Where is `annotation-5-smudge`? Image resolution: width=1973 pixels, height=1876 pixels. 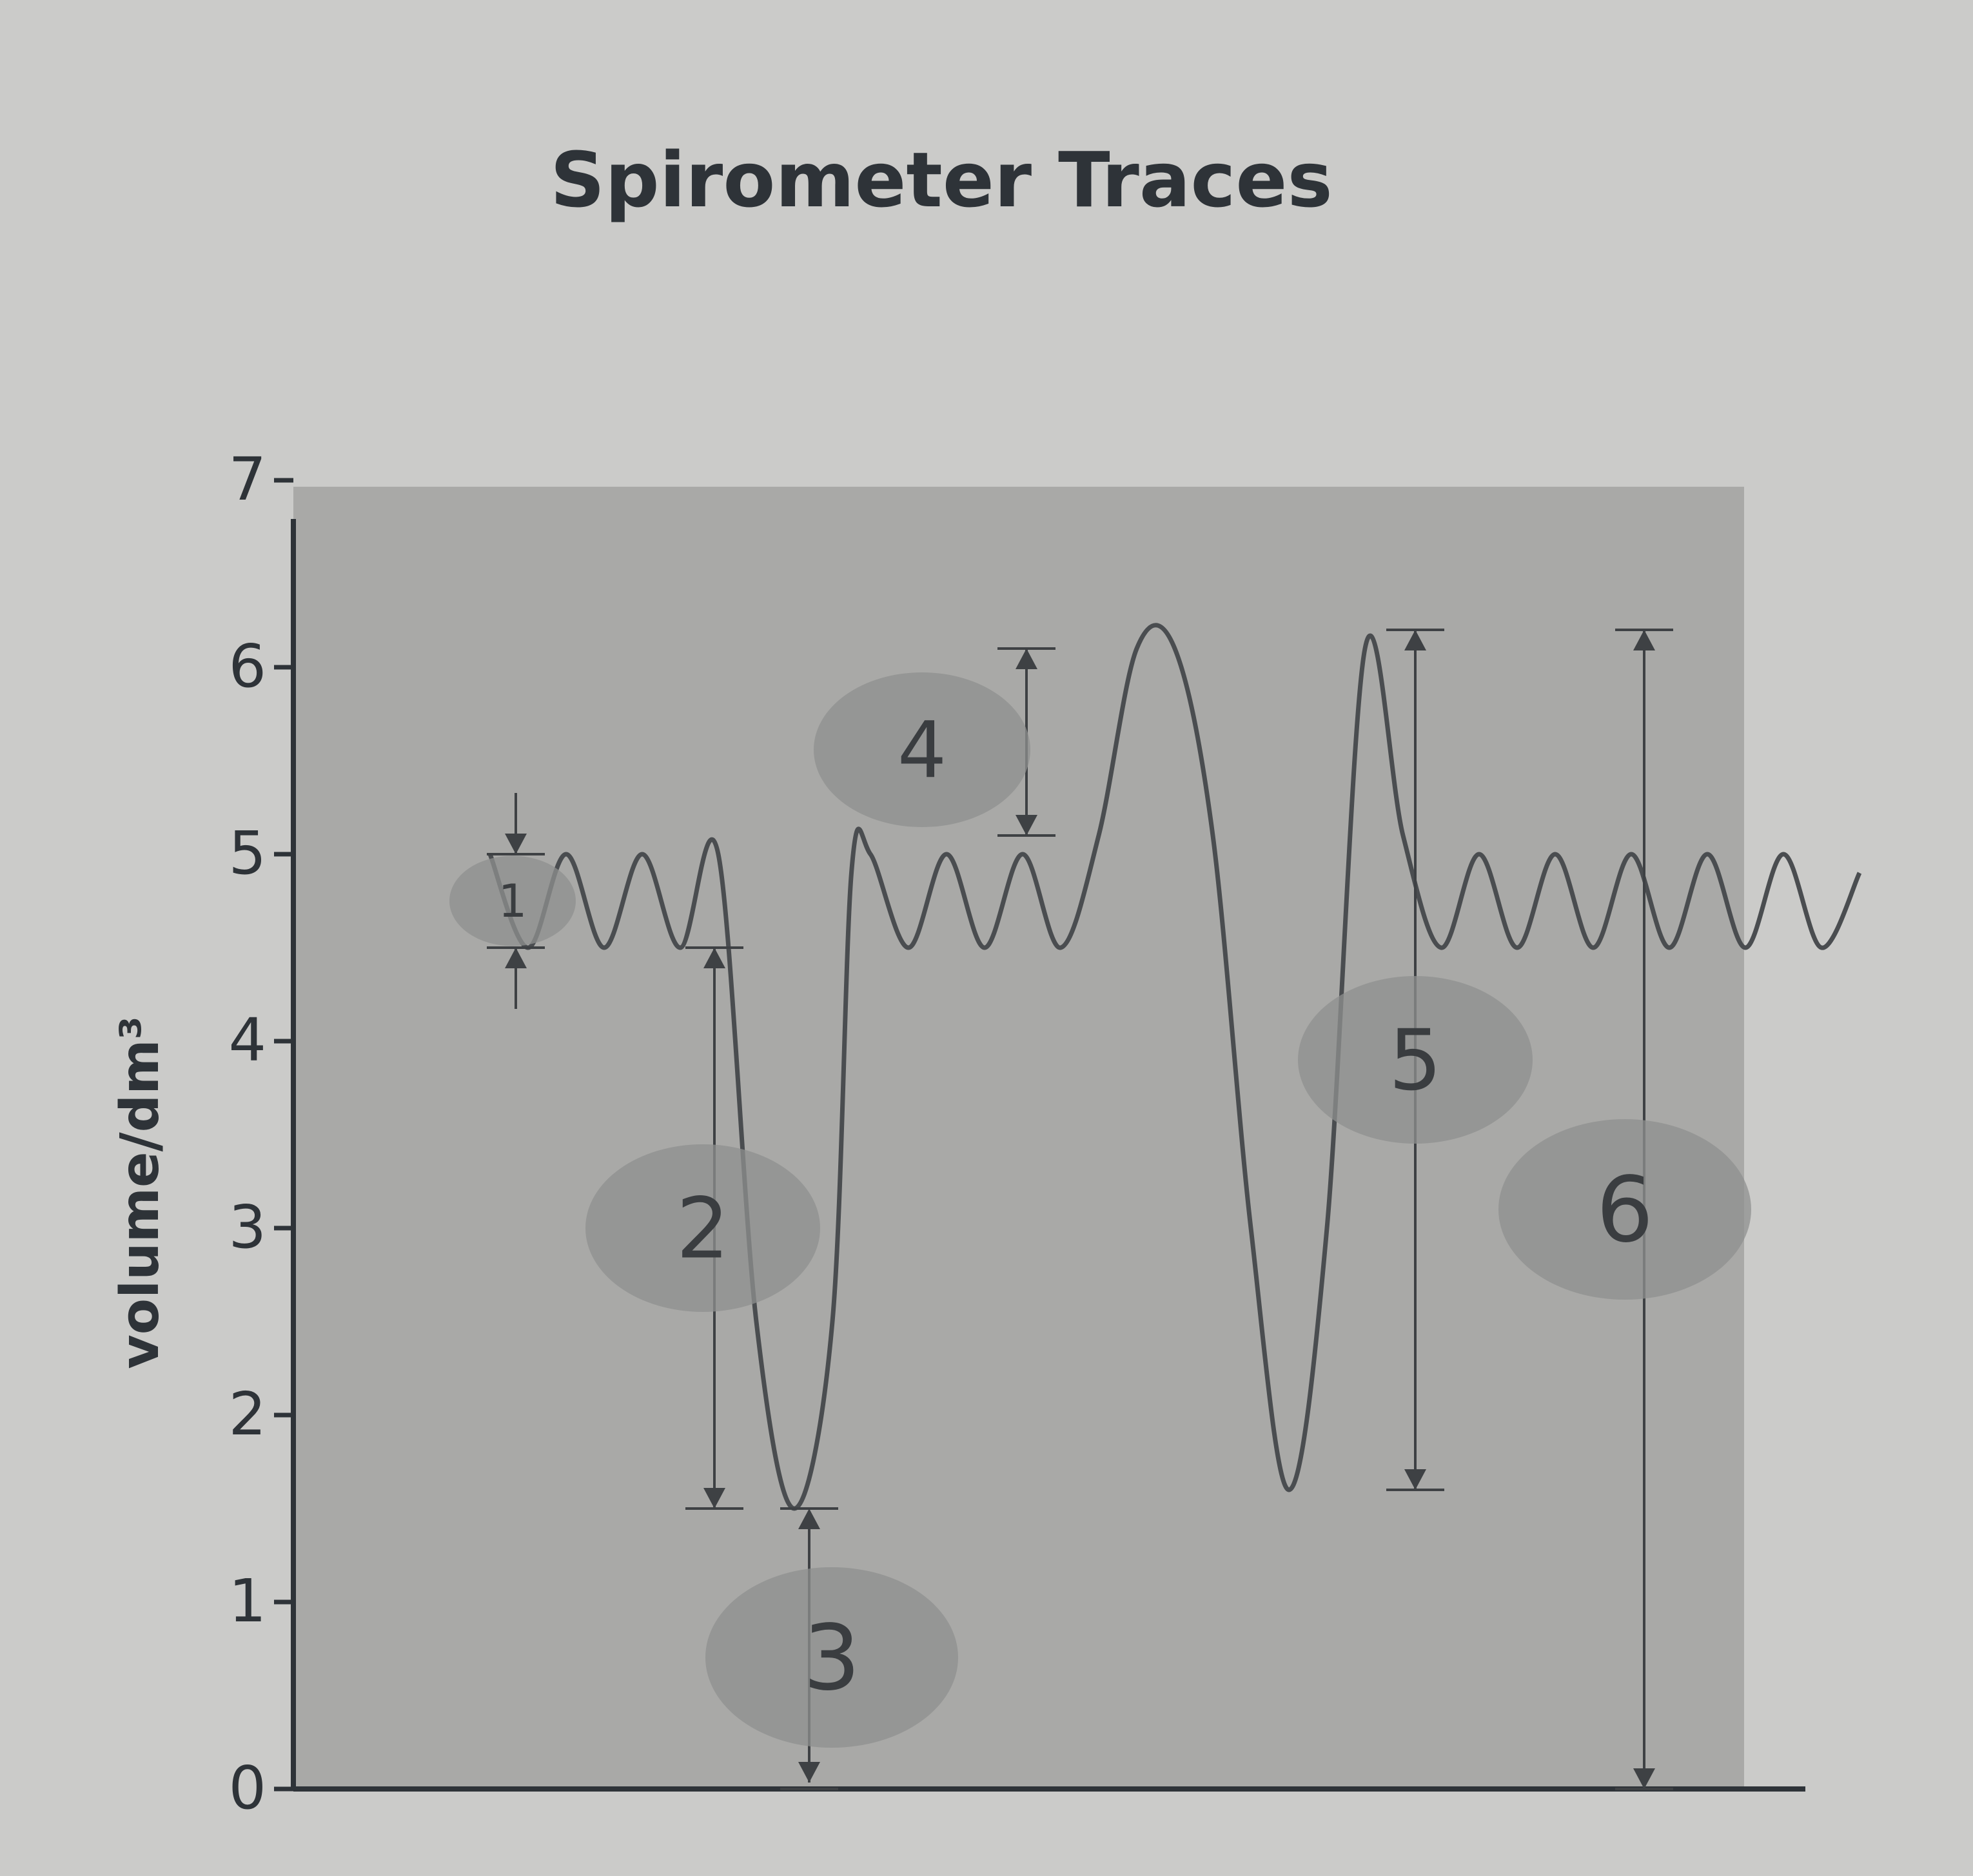
annotation-5-smudge is located at coordinates (1415, 1060).